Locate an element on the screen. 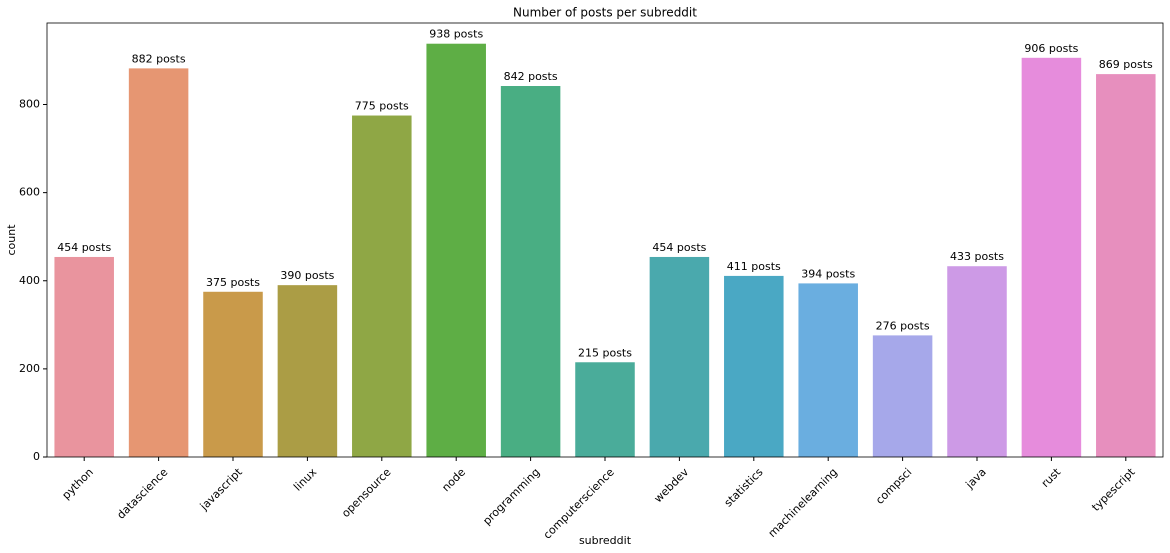 This screenshot has height=553, width=1170. y-tick-label: 200 is located at coordinates (29, 368).